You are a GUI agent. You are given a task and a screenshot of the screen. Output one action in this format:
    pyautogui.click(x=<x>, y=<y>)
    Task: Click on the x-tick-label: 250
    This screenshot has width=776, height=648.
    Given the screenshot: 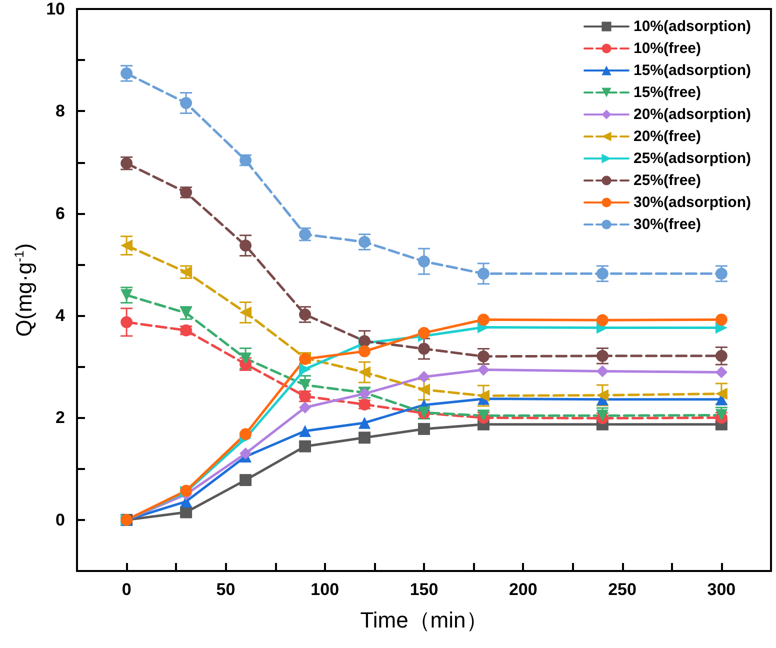 What is the action you would take?
    pyautogui.click(x=622, y=589)
    